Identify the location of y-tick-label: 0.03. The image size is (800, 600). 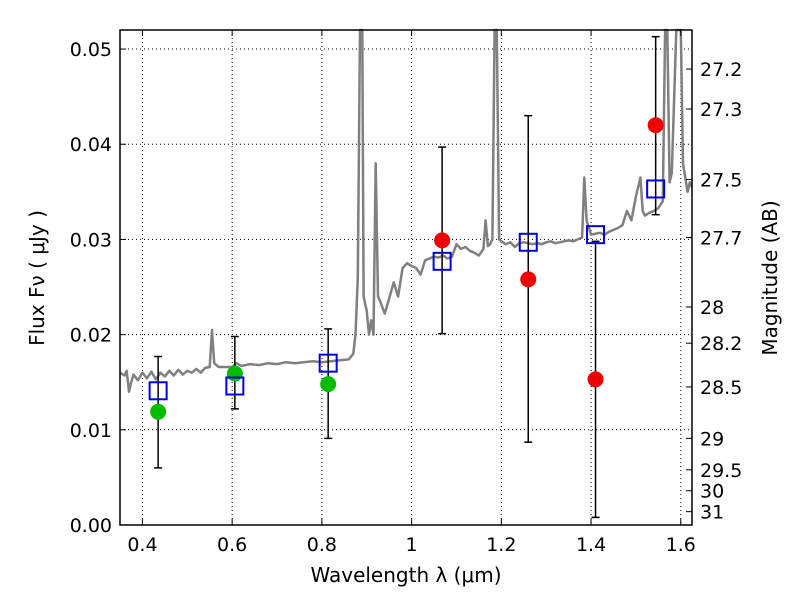
(91, 240).